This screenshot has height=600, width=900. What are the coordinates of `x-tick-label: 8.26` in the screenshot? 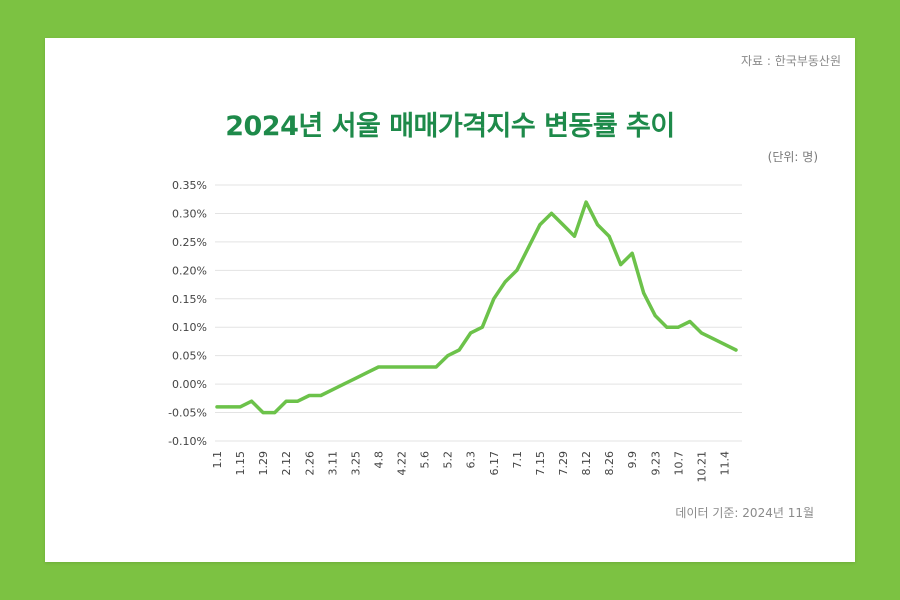 It's located at (609, 463).